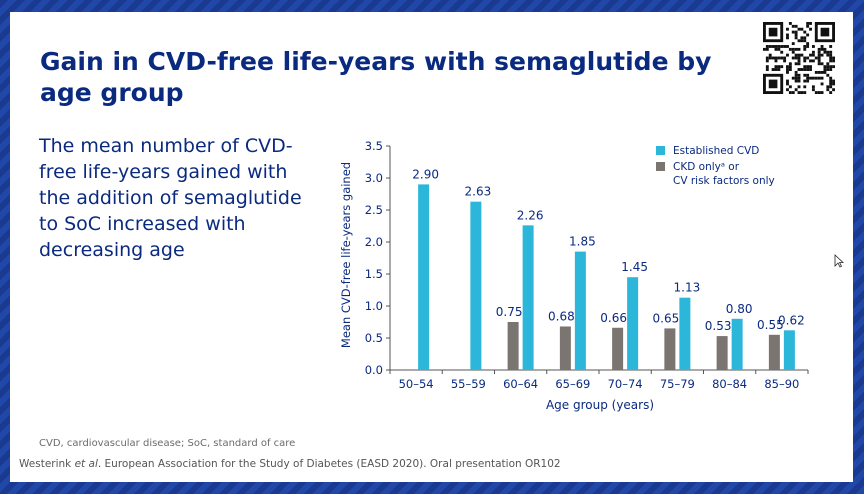 Image resolution: width=864 pixels, height=494 pixels. I want to click on x-tick-label: 70–74, so click(625, 384).